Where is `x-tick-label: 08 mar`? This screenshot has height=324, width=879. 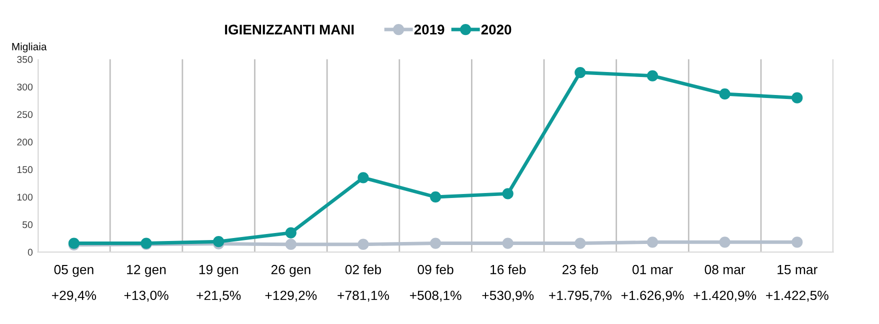 x-tick-label: 08 mar is located at coordinates (725, 269).